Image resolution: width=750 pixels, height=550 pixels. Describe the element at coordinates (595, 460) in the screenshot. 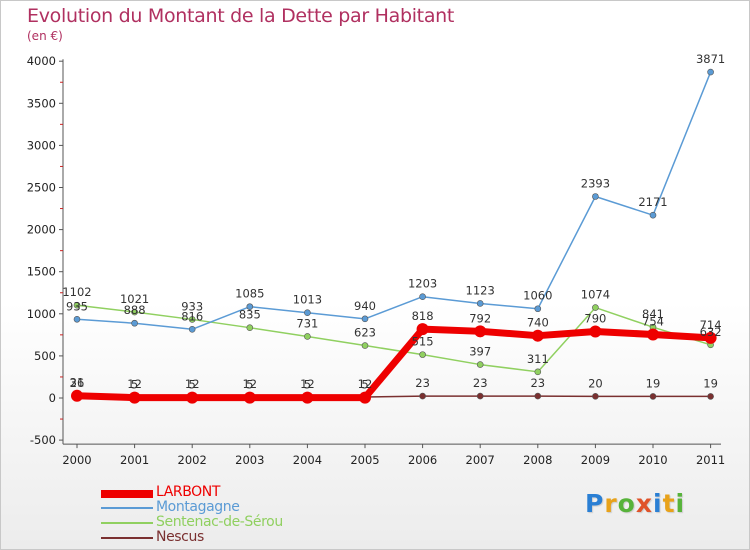

I see `x-tick-label: 2009` at that location.